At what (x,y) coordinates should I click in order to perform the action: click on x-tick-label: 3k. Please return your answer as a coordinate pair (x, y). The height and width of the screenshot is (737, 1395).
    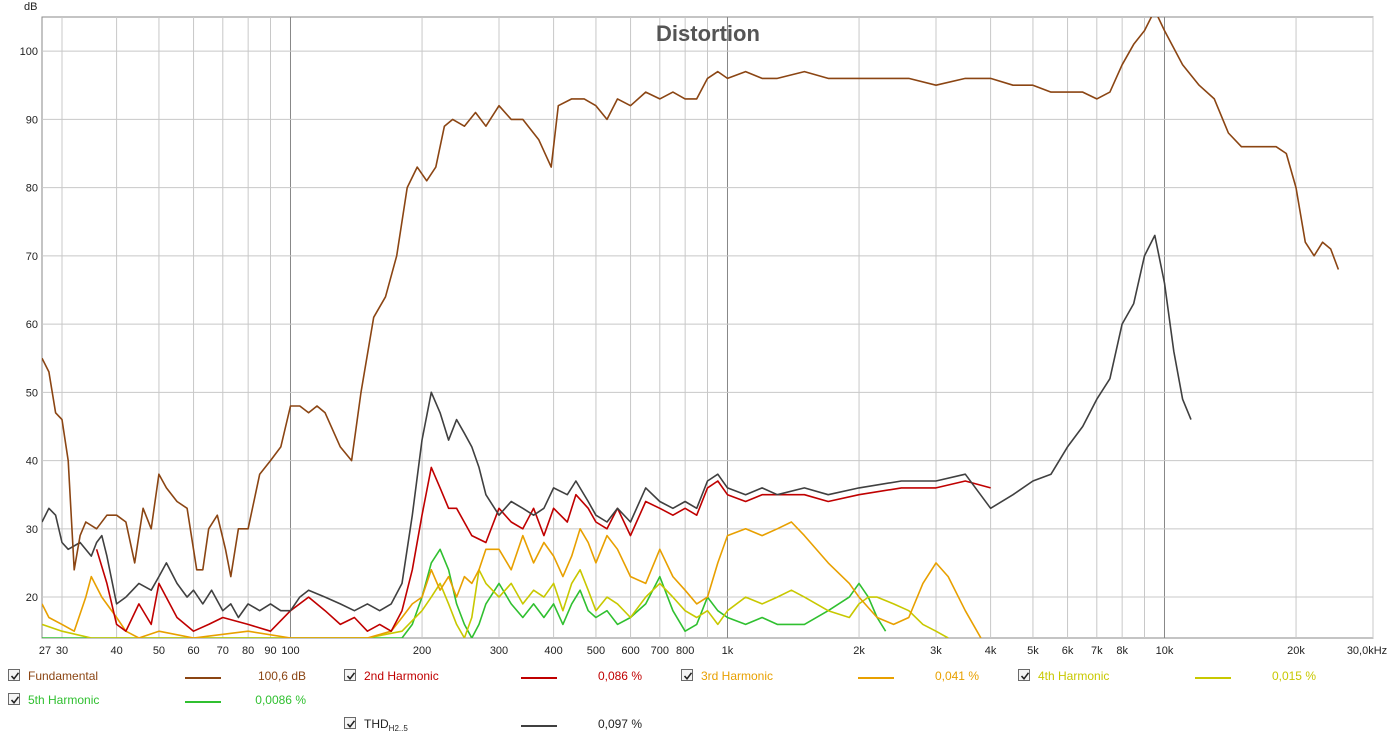
    Looking at the image, I should click on (936, 651).